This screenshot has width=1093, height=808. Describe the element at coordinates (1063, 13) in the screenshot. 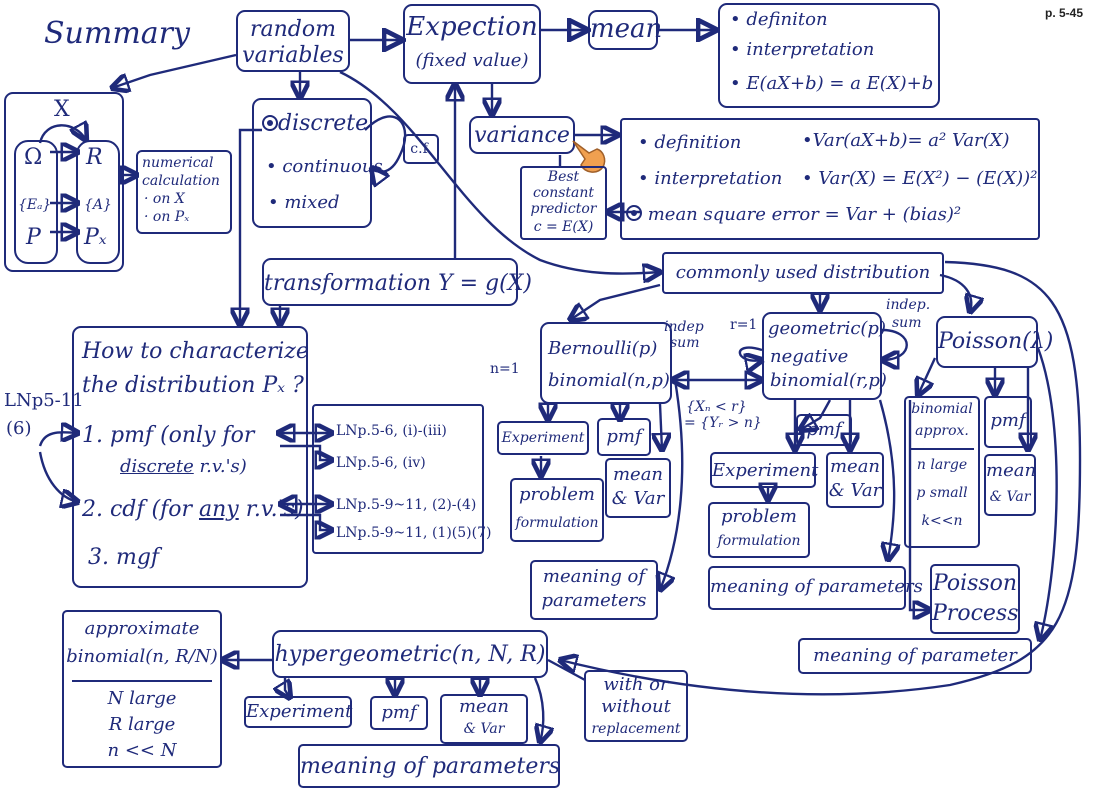

I see `page-number: p. 5-45` at that location.